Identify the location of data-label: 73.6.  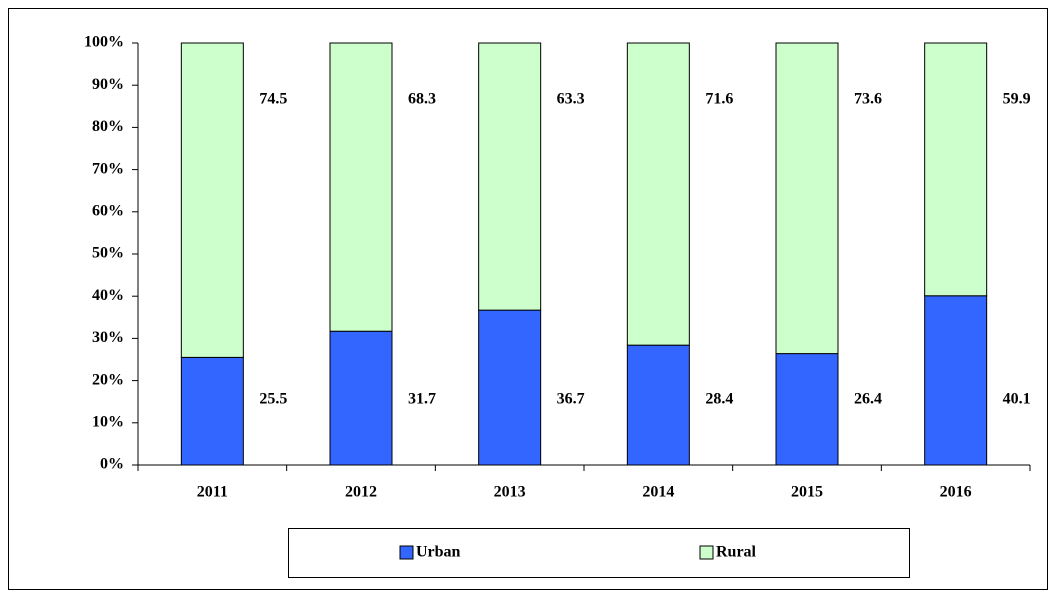
(868, 99).